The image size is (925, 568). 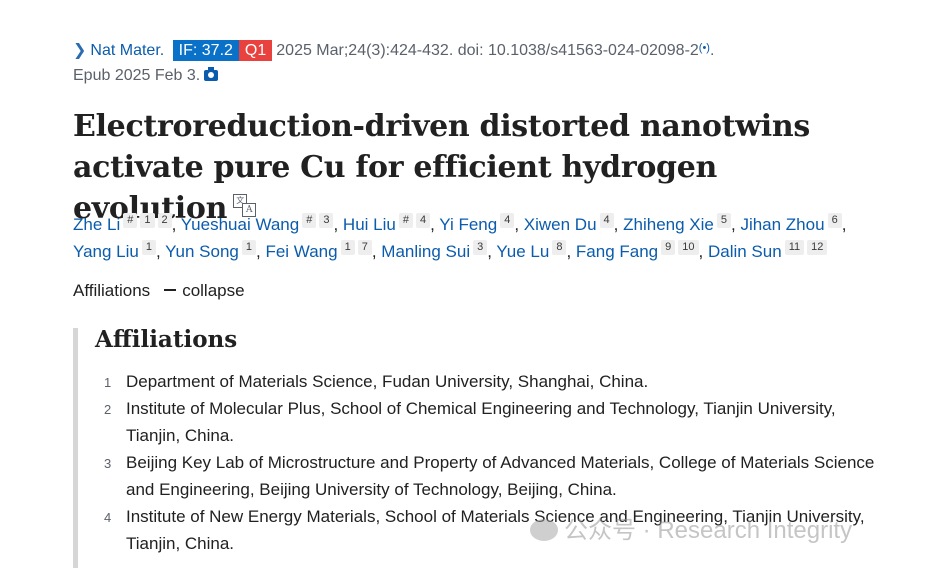 I want to click on watermark-text: 公众号 · Research Integrity, so click(x=708, y=530).